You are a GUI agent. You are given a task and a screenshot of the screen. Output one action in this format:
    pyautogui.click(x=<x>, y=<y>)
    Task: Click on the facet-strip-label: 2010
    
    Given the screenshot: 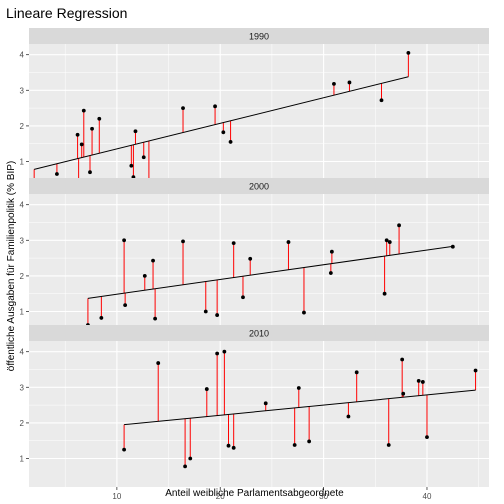 What is the action you would take?
    pyautogui.click(x=259, y=334)
    